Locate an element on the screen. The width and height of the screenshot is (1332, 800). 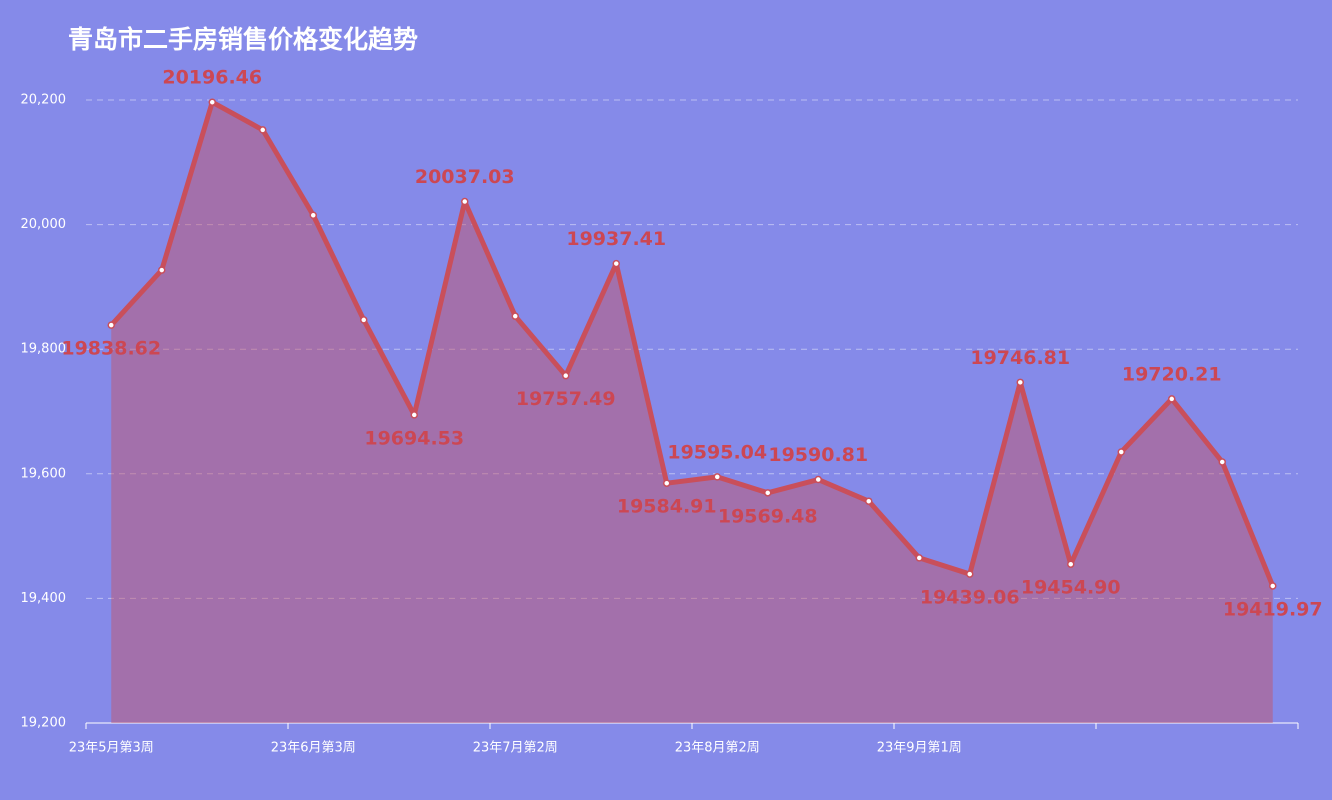
data-label: 19937.41 is located at coordinates (616, 239).